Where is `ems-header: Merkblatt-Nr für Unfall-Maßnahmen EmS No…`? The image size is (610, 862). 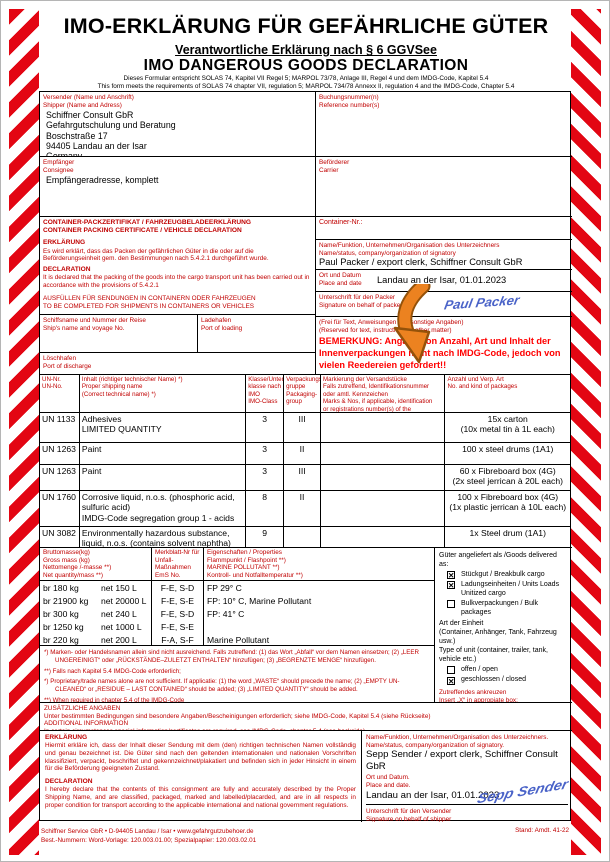 ems-header: Merkblatt-Nr für Unfall-Maßnahmen EmS No… is located at coordinates (178, 564).